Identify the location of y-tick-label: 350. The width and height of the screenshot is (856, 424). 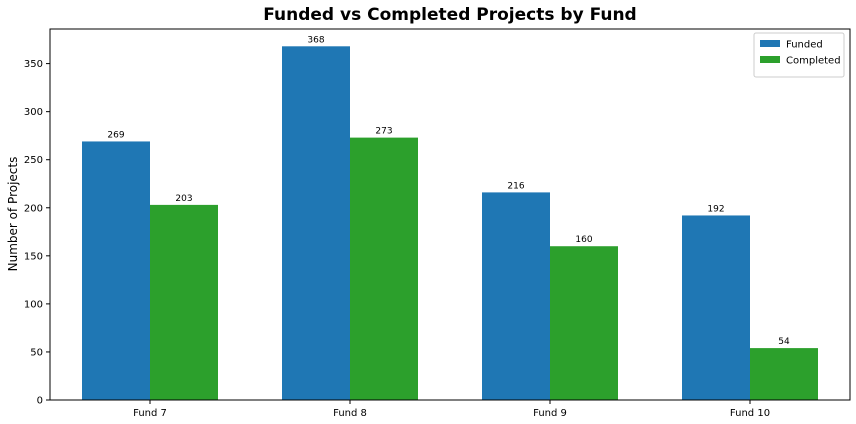
(33, 64).